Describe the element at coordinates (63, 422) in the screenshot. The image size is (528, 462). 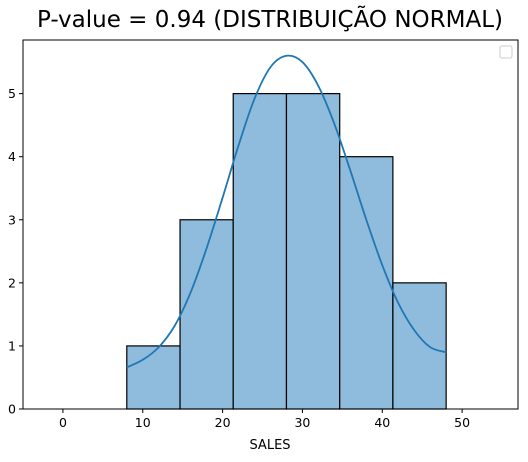
I see `x-tick-label: 0` at that location.